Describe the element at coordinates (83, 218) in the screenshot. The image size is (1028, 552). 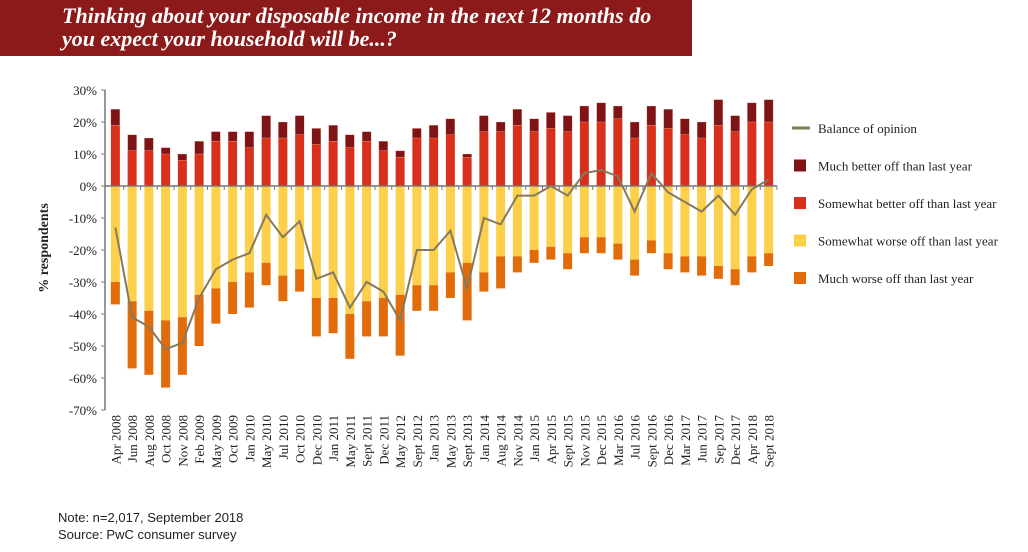
I see `y-tick-label: -10%` at that location.